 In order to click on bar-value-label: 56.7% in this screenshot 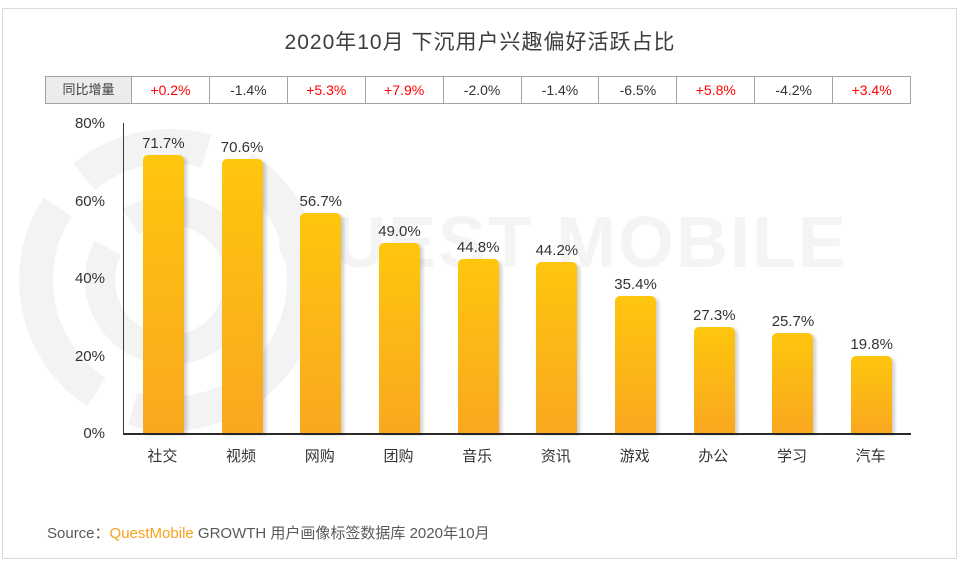, I will do `click(321, 202)`.